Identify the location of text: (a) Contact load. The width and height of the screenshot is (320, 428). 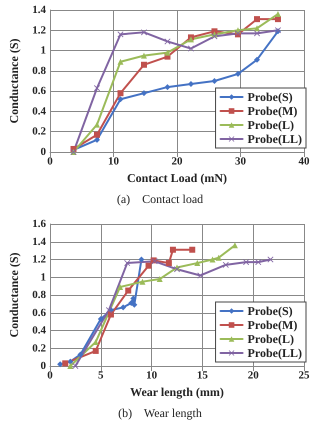
(160, 199).